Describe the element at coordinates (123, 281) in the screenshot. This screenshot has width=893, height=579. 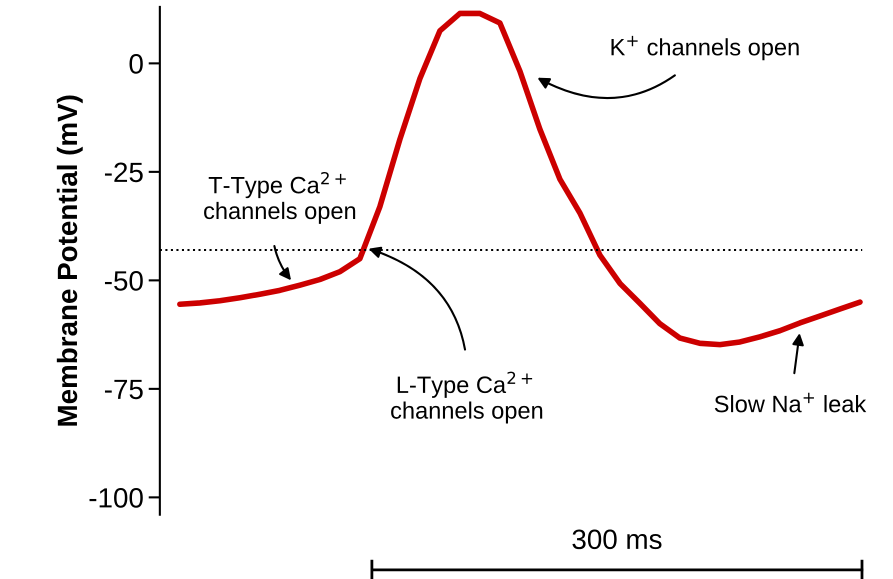
I see `y-tick-label: -50` at that location.